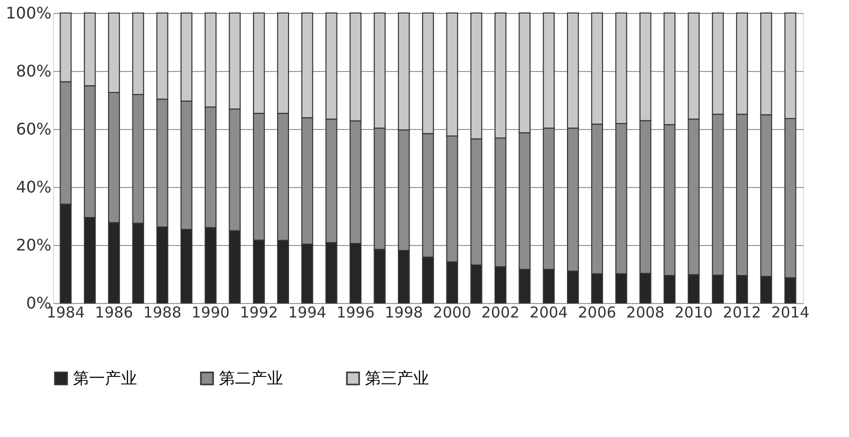  What do you see at coordinates (105, 378) in the screenshot?
I see `legend-label: 第一产业` at bounding box center [105, 378].